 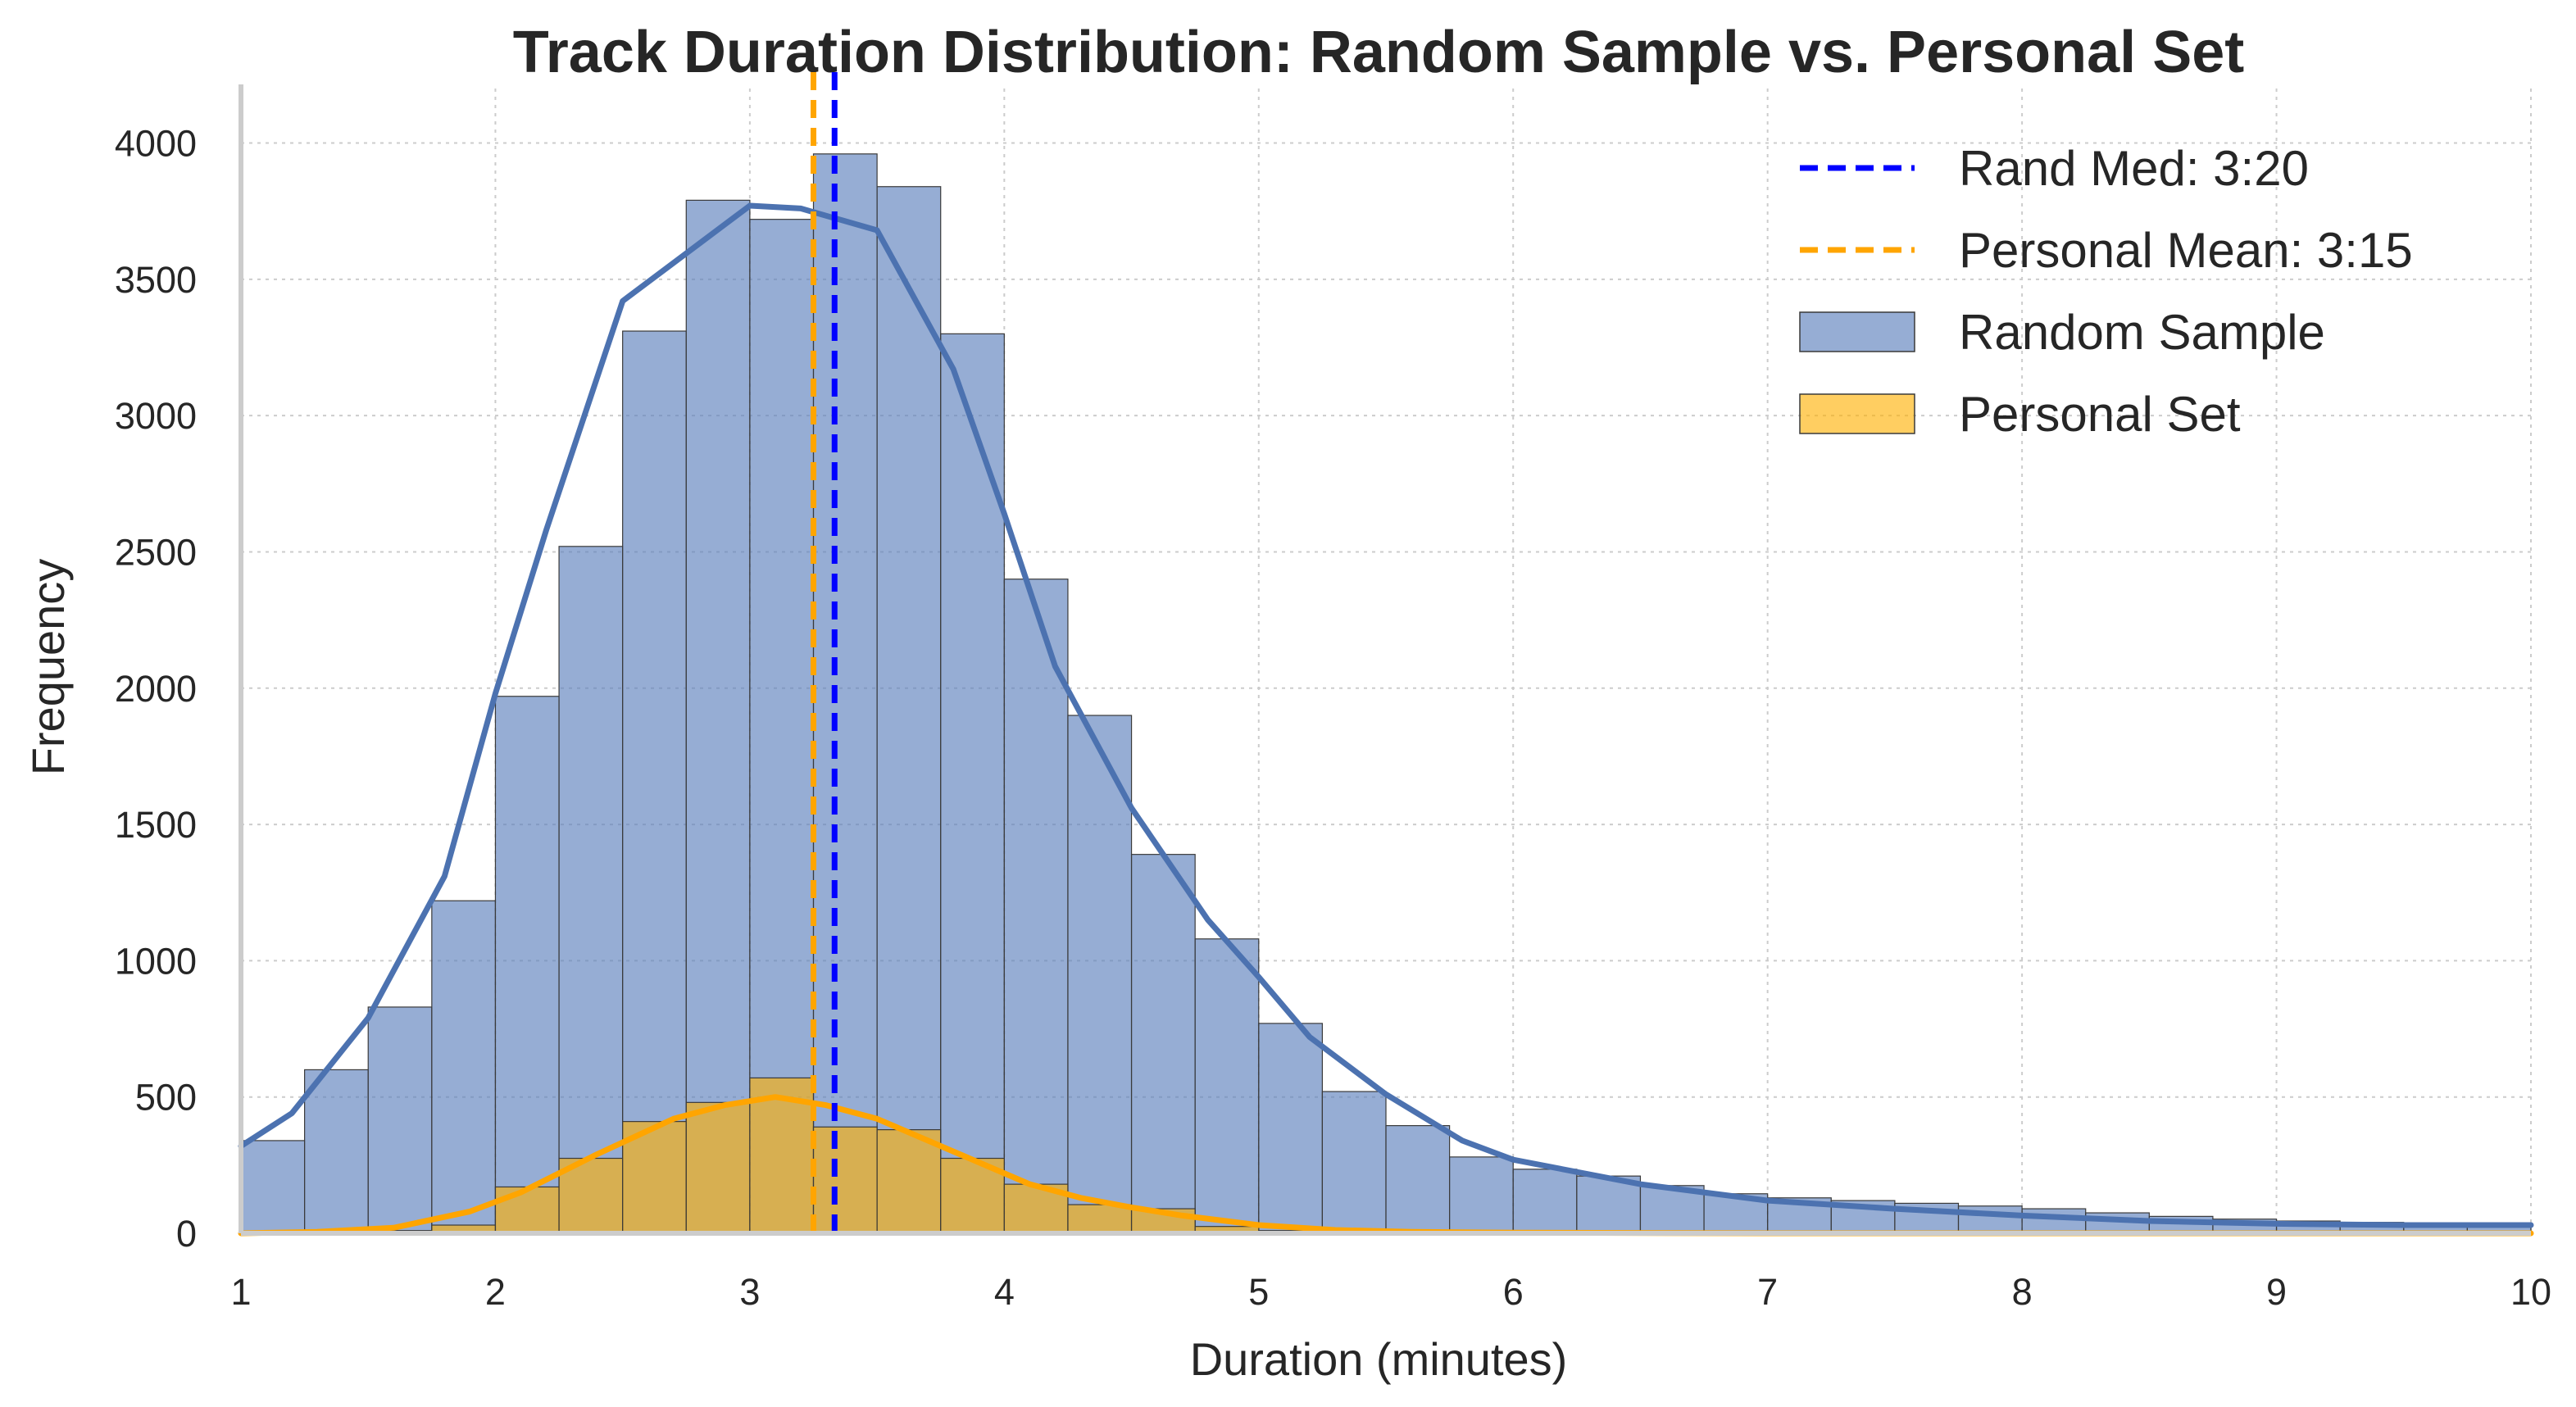 What do you see at coordinates (2530, 1292) in the screenshot?
I see `x-tick-label: 10` at bounding box center [2530, 1292].